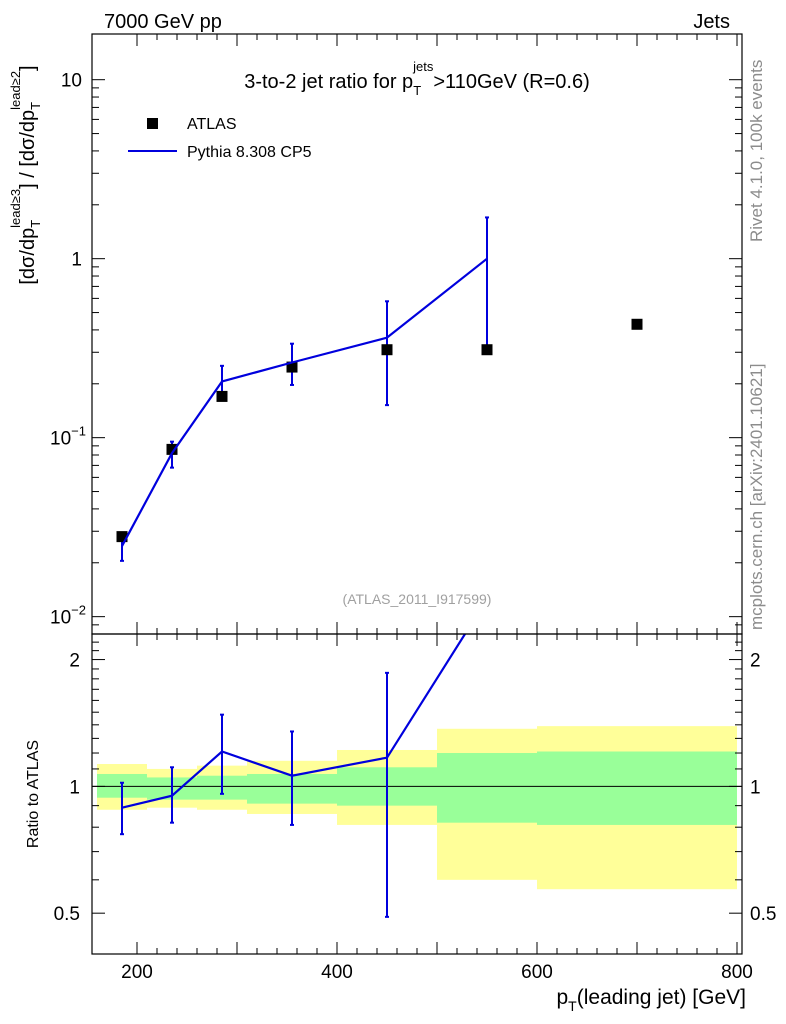  What do you see at coordinates (68, 437) in the screenshot?
I see `y-tick-label: 10⁻¹` at bounding box center [68, 437].